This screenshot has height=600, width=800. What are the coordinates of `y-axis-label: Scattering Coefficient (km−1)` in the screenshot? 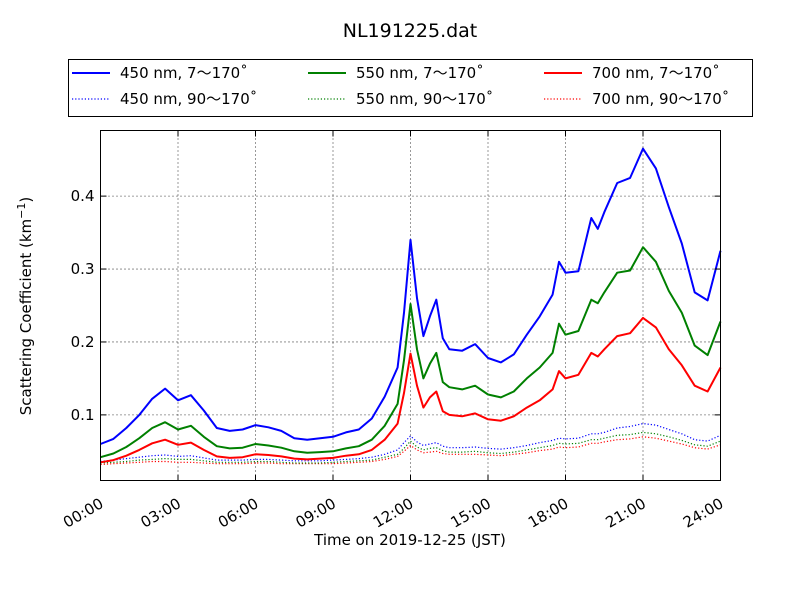 It's located at (25, 306).